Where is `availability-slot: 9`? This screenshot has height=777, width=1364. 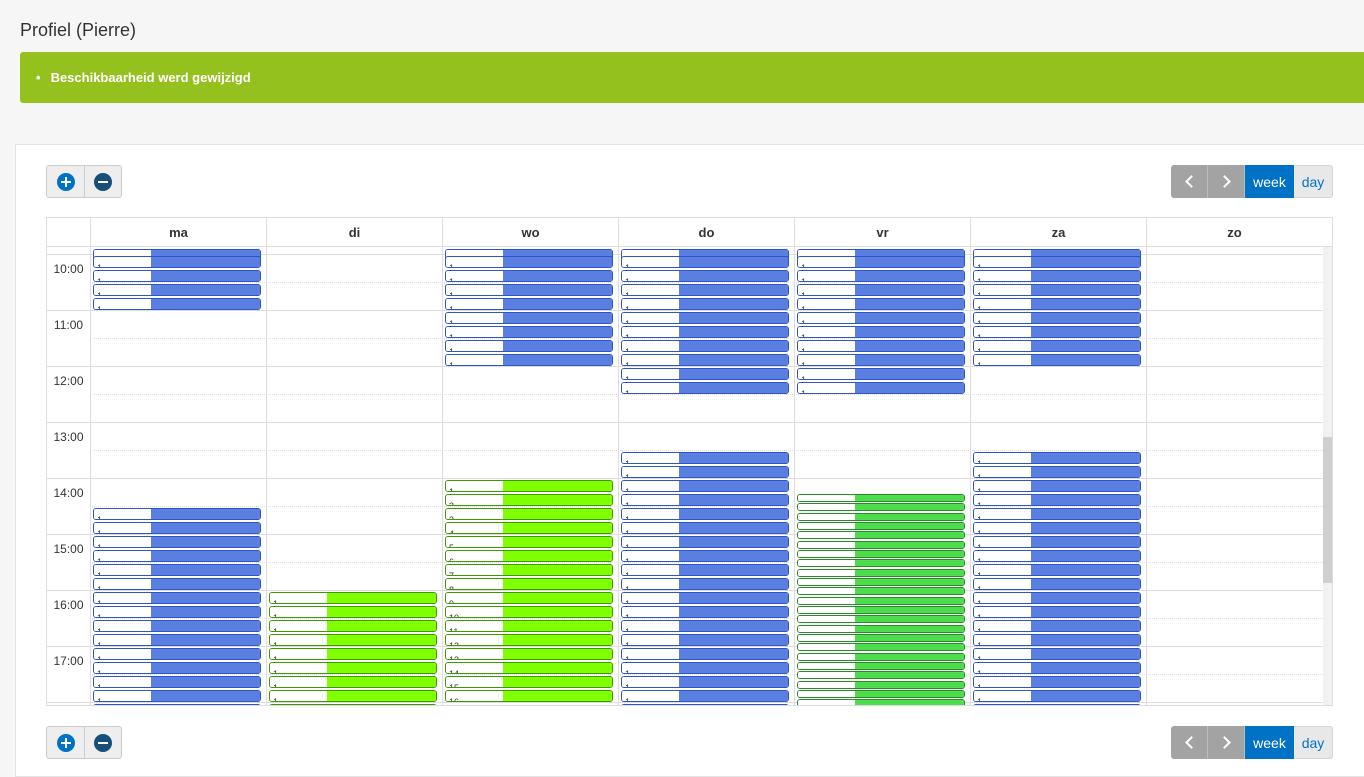 availability-slot: 9 is located at coordinates (529, 598).